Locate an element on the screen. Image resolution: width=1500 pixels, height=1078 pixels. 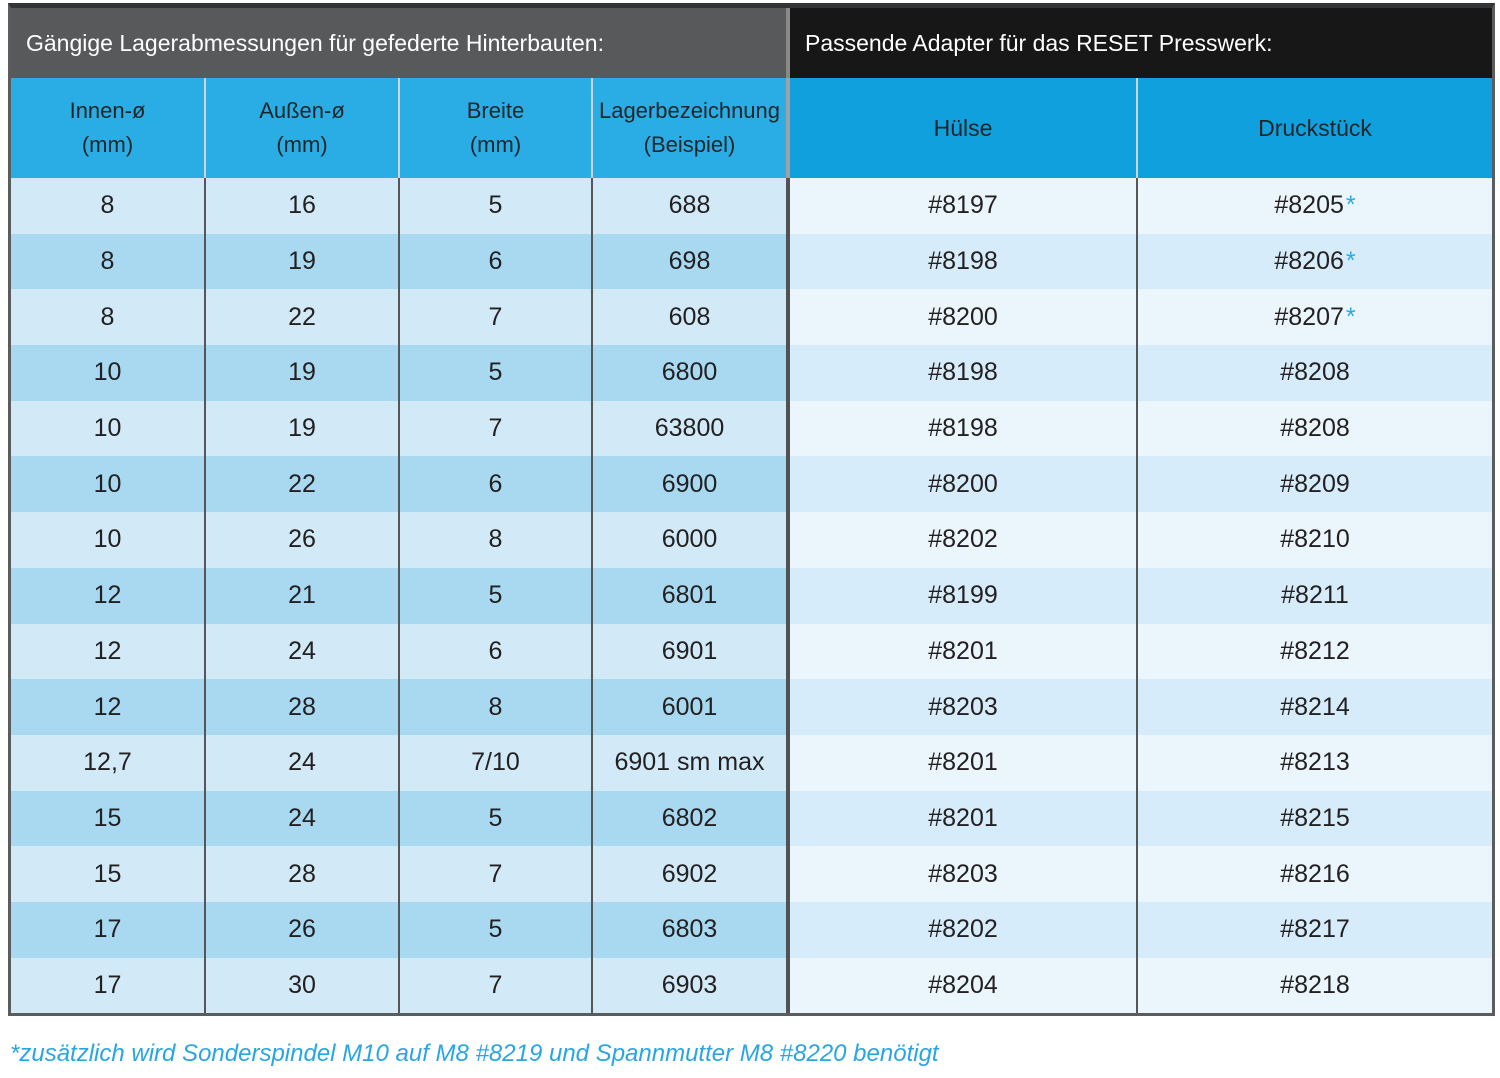
cell-lagerbezeichnung: 6000 is located at coordinates (689, 540).